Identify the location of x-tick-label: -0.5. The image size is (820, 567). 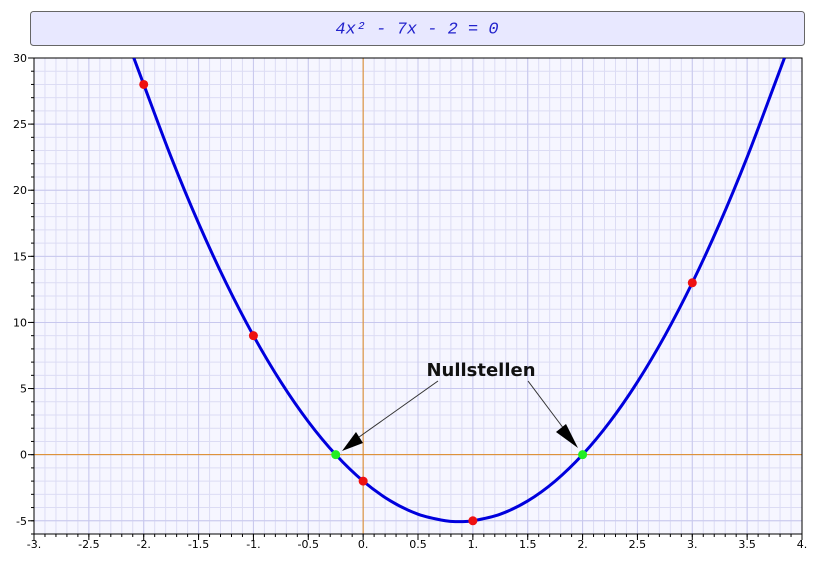
(308, 544).